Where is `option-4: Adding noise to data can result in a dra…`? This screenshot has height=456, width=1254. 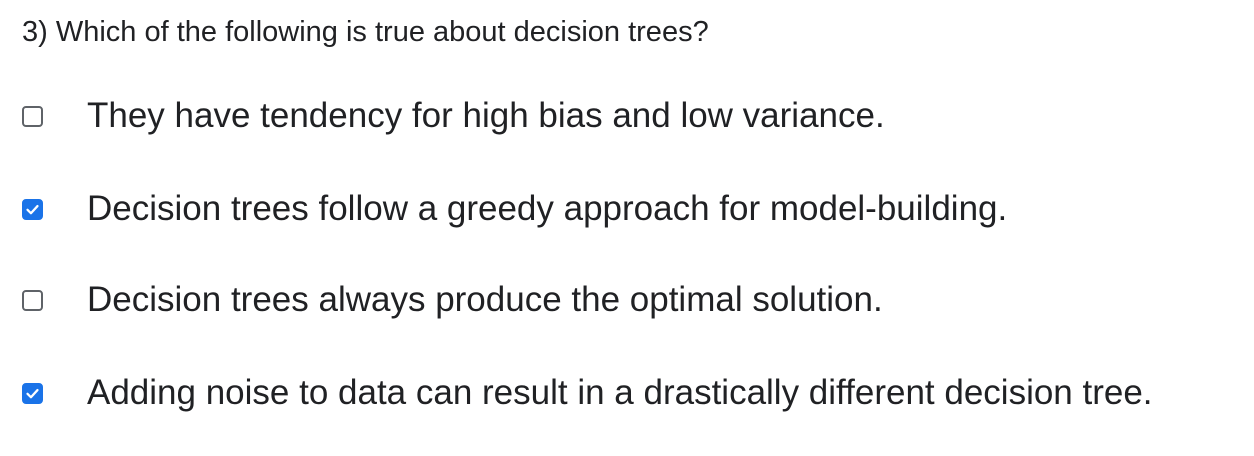
option-4: Adding noise to data can result in a dra… is located at coordinates (587, 393).